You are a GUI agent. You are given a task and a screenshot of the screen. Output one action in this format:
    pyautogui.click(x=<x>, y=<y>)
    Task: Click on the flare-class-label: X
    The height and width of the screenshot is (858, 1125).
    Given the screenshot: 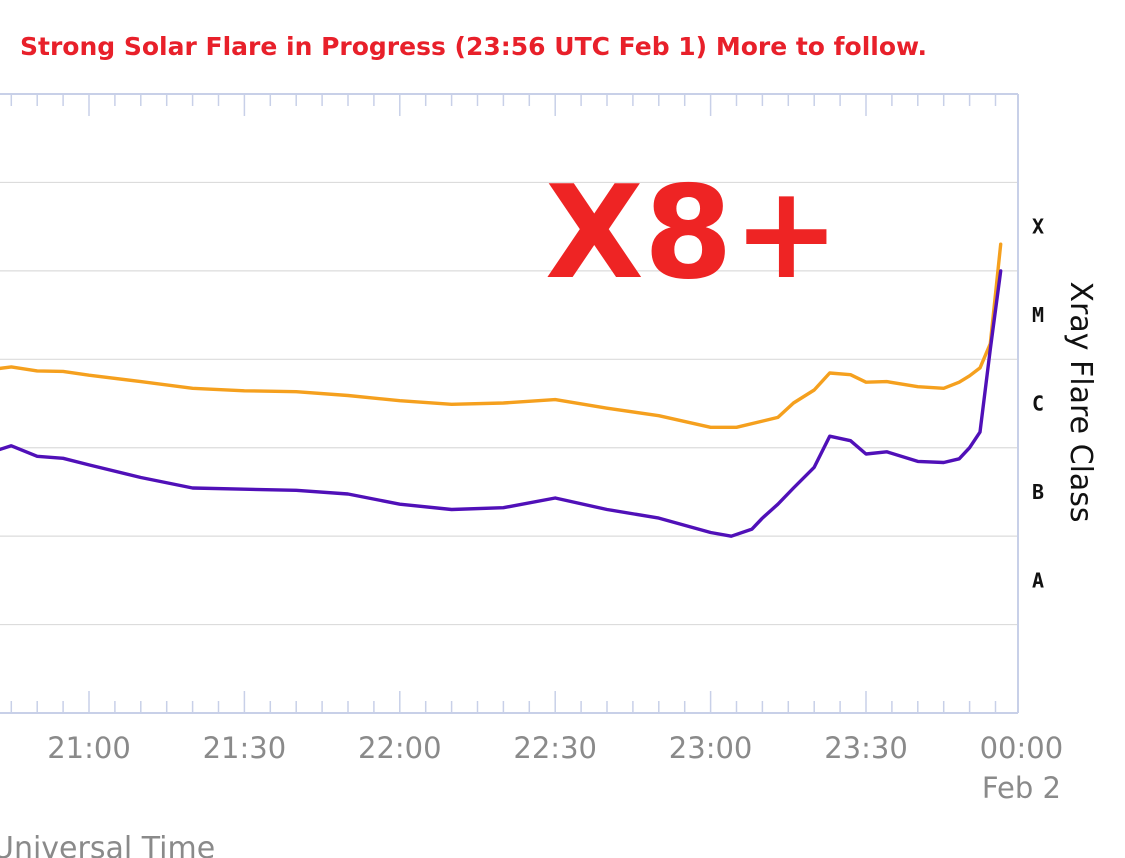 What is the action you would take?
    pyautogui.click(x=1038, y=227)
    